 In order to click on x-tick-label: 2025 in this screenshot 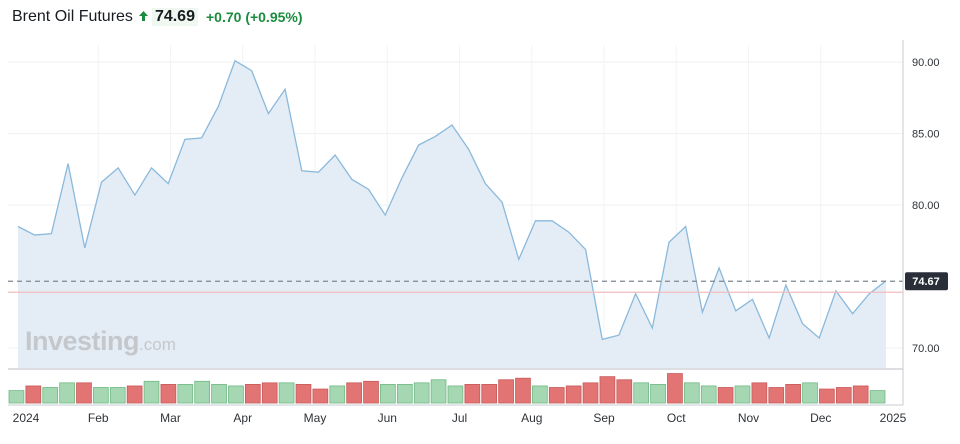, I will do `click(893, 418)`.